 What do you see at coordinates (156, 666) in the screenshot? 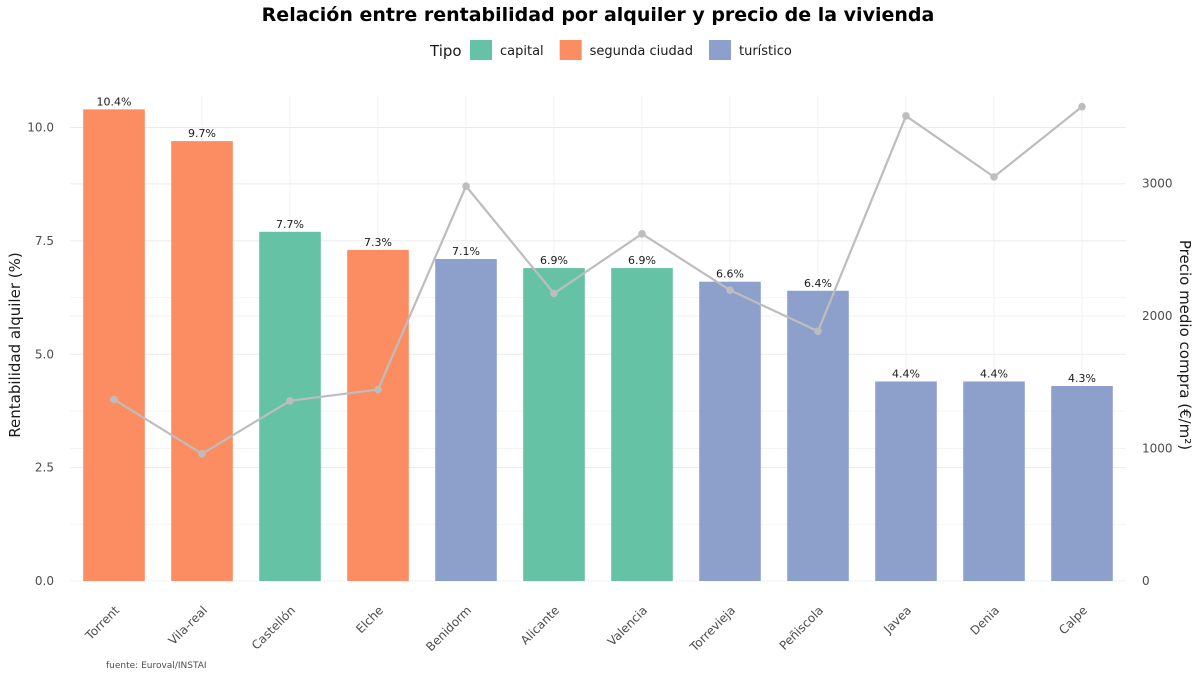
I see `caption: fuente: Euroval/INSTAI` at bounding box center [156, 666].